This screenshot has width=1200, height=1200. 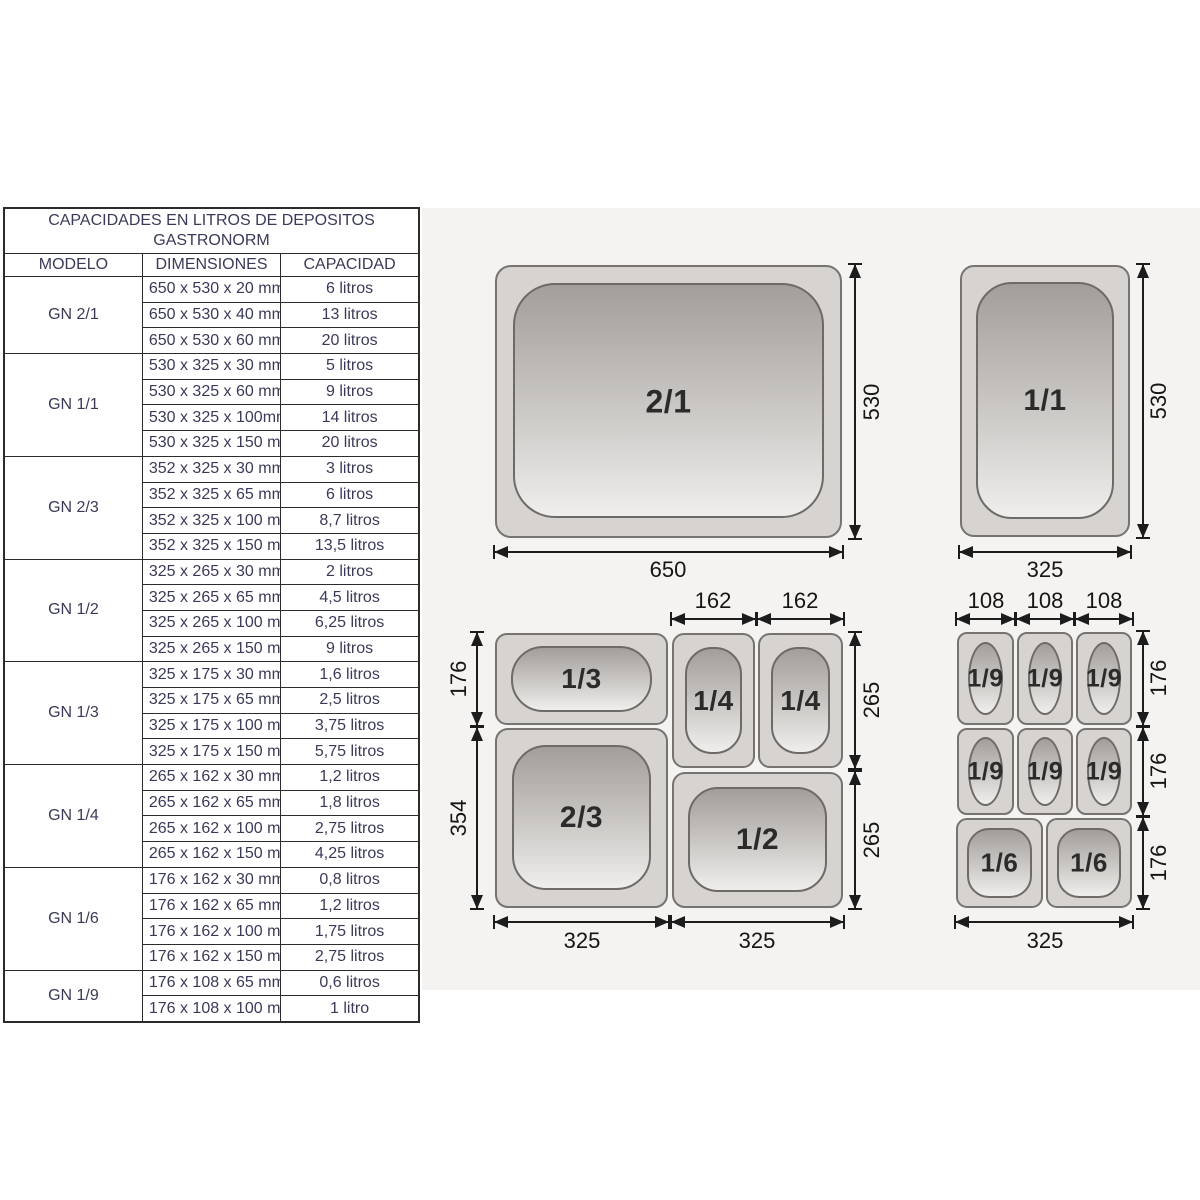 What do you see at coordinates (350, 726) in the screenshot?
I see `capacity-cell: 3,75 litros` at bounding box center [350, 726].